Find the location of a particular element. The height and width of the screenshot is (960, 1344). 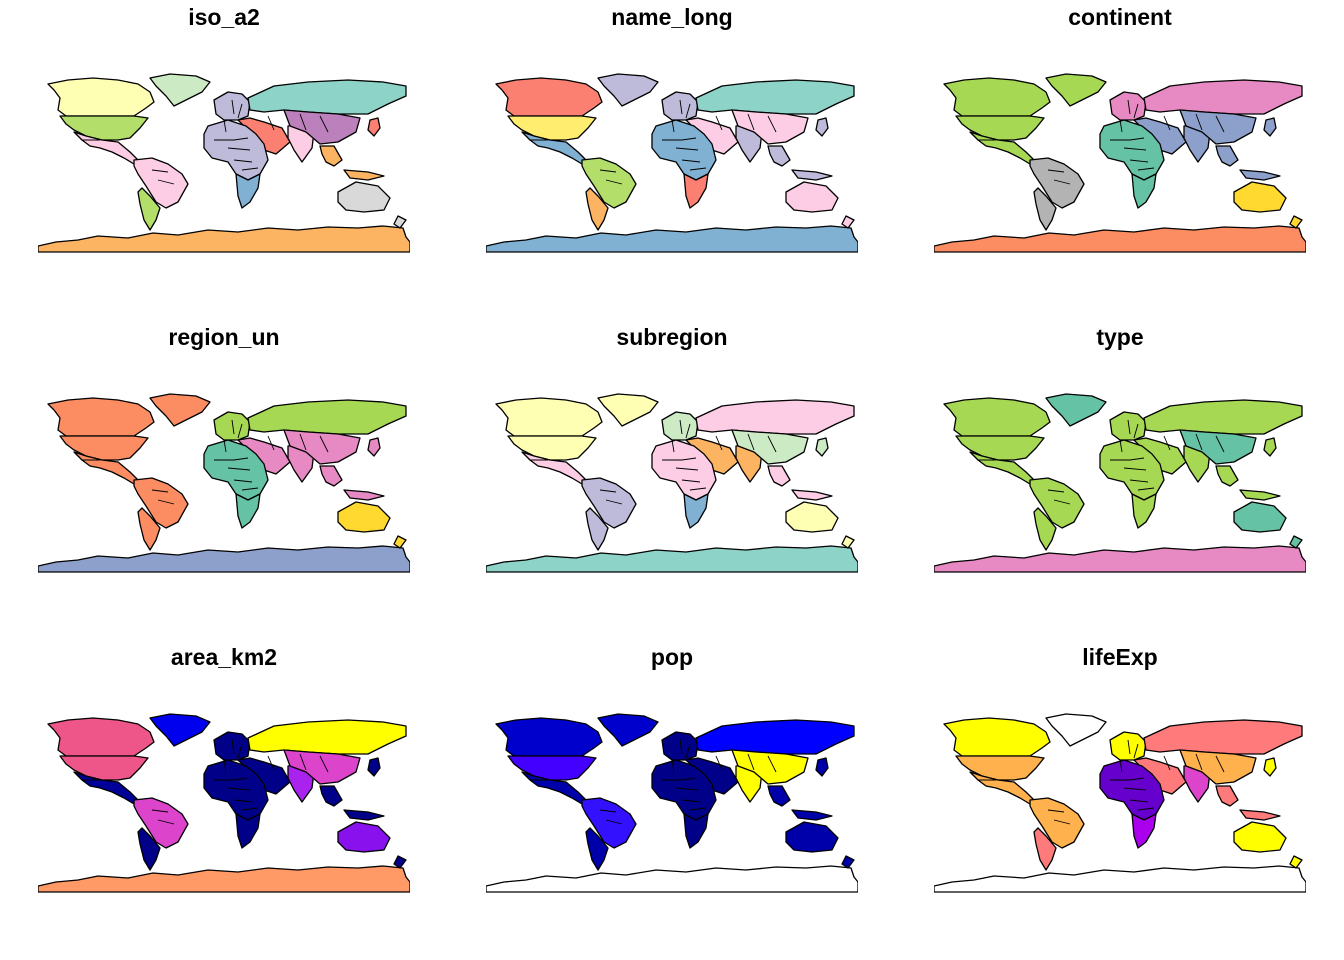

map-panel-region-un: region_un is located at coordinates (224, 480).